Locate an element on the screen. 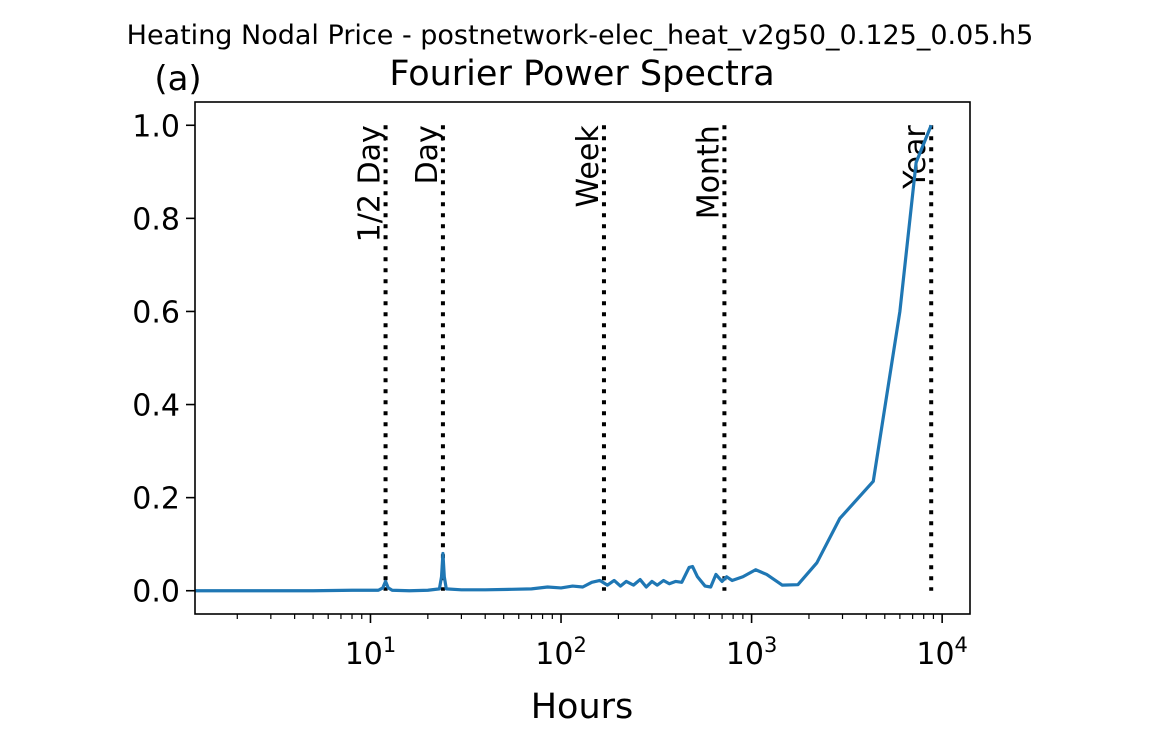  y-tick-label: 1.0 is located at coordinates (156, 126).